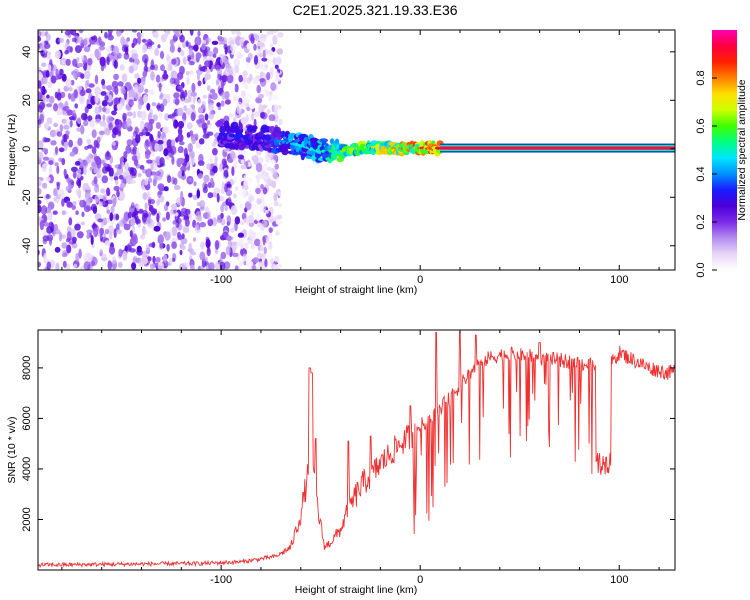  I want to click on x-tick-label: 0, so click(420, 280).